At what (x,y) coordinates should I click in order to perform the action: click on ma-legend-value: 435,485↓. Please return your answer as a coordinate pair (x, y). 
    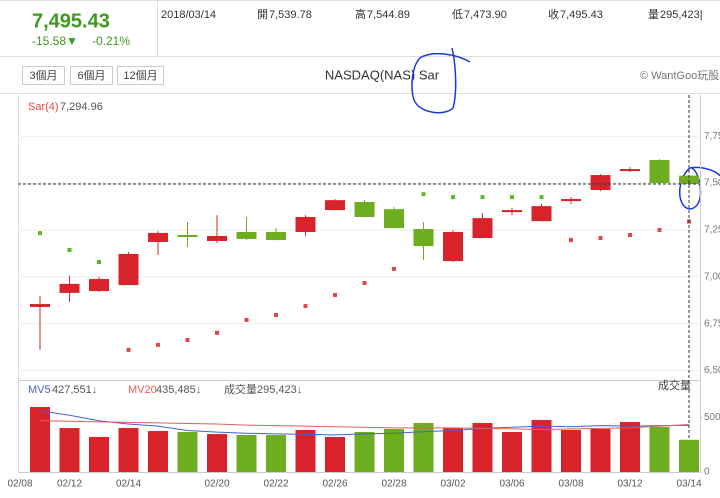
    Looking at the image, I should click on (178, 390).